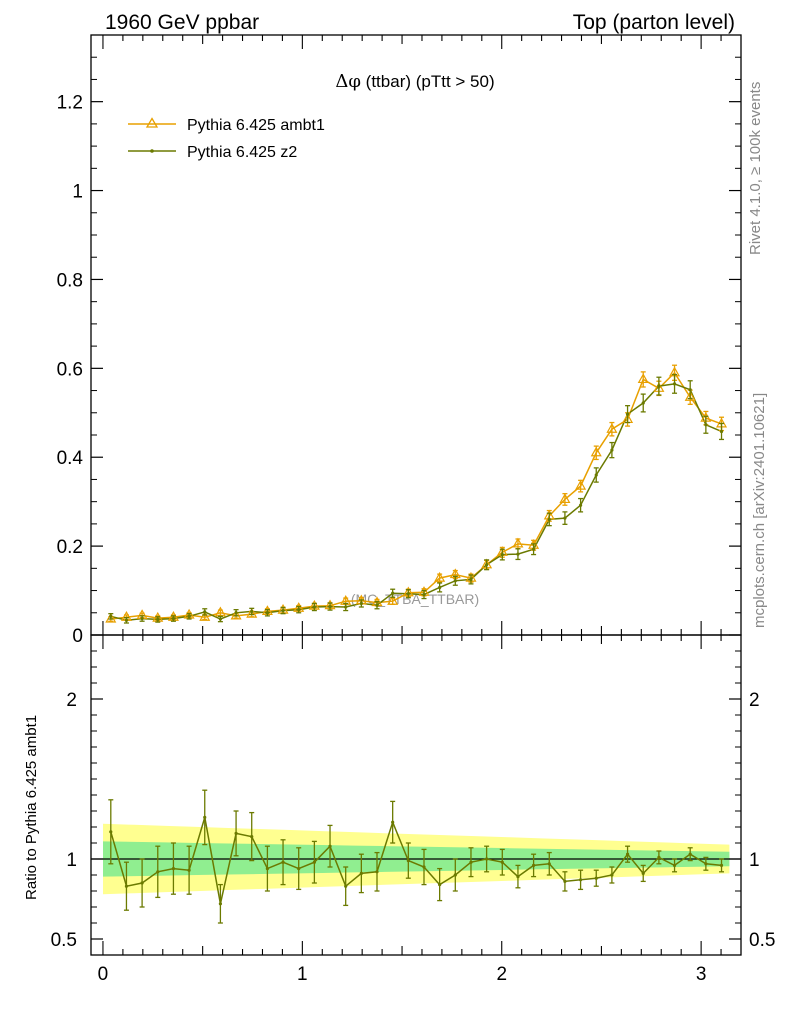  Describe the element at coordinates (71, 860) in the screenshot. I see `ratio-y-tick-label-left: 1` at that location.